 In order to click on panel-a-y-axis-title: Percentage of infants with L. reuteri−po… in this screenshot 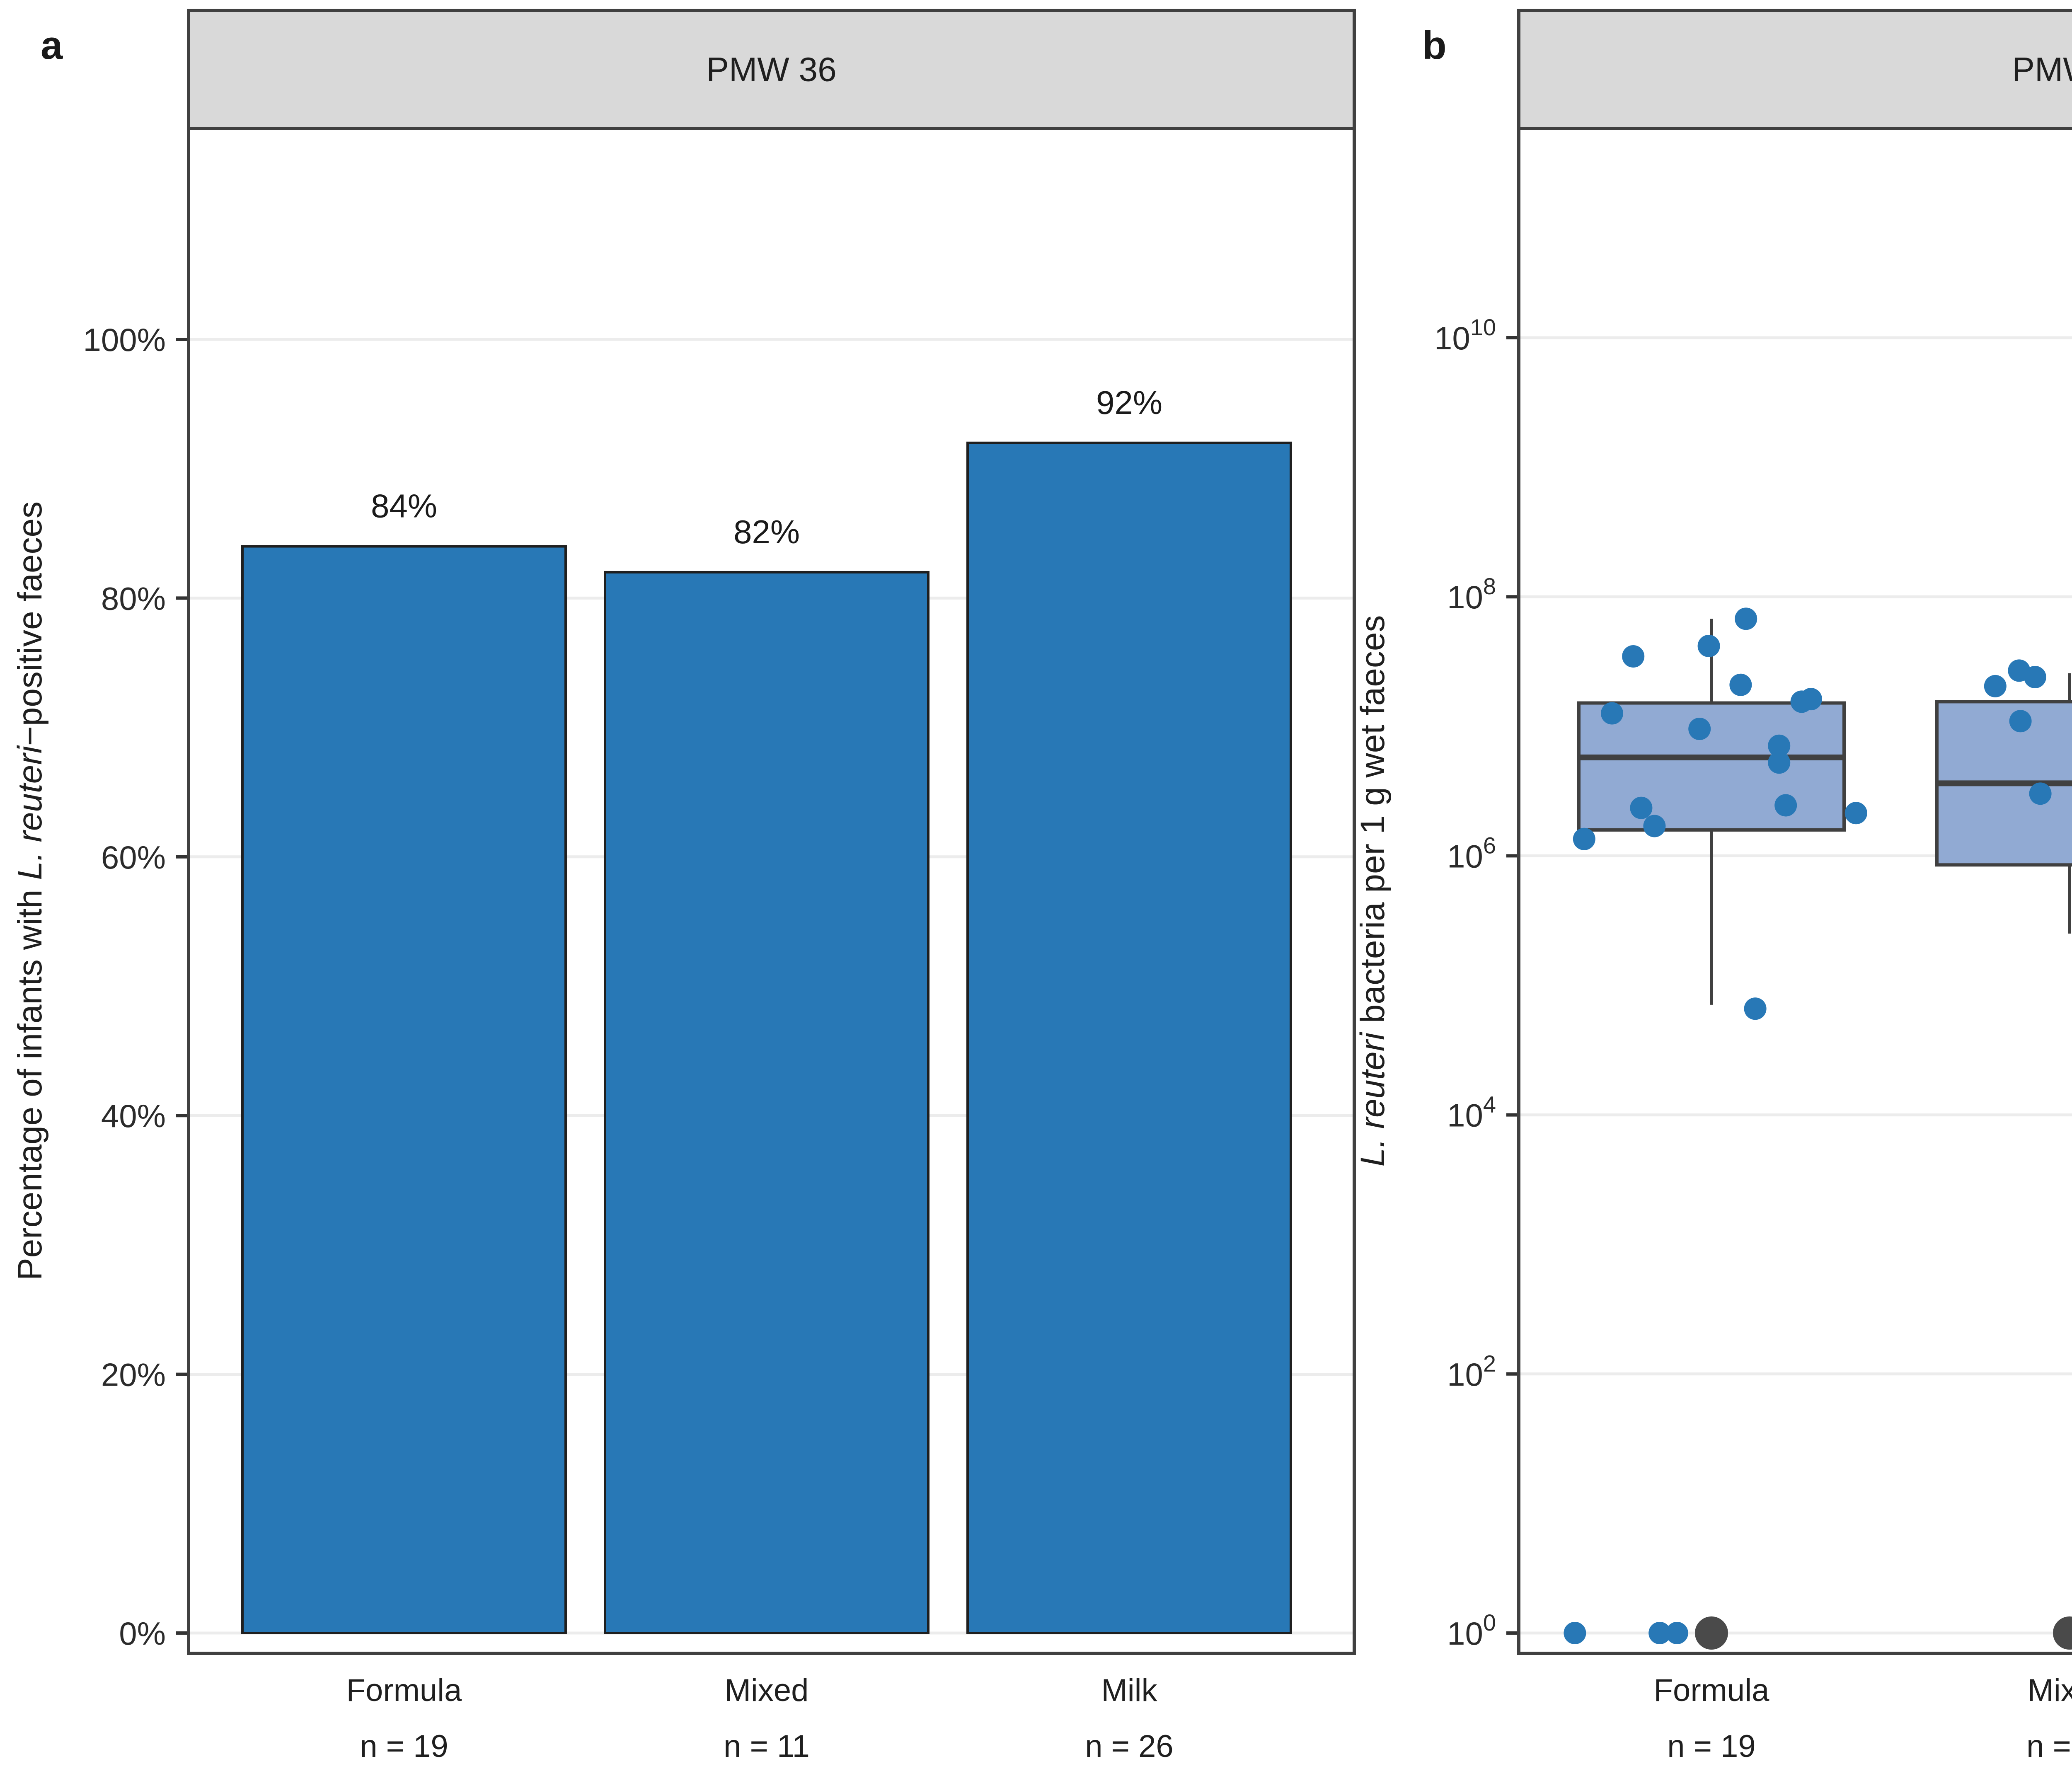, I will do `click(30, 890)`.